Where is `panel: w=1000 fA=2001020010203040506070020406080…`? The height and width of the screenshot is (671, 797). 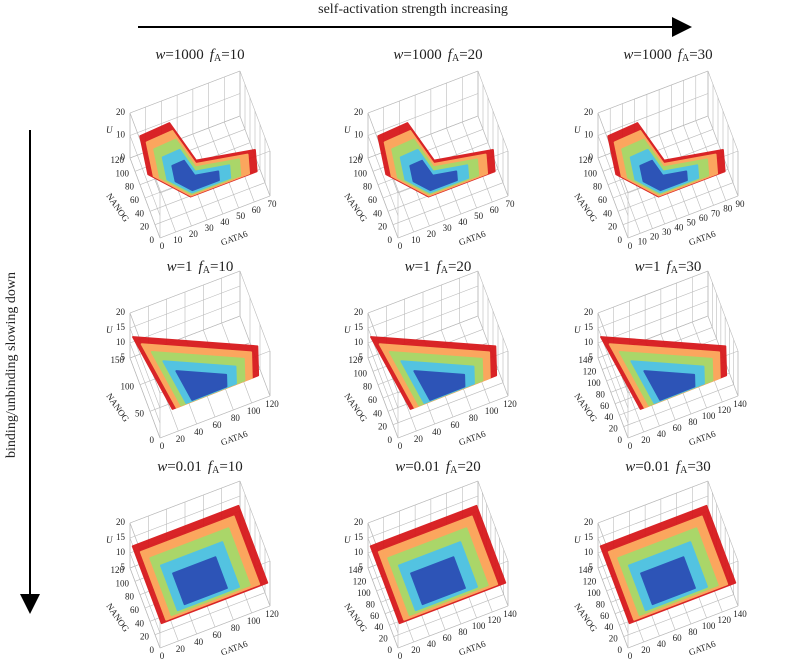
panel: w=1000 fA=2001020010203040506070020406080… is located at coordinates (428, 149).